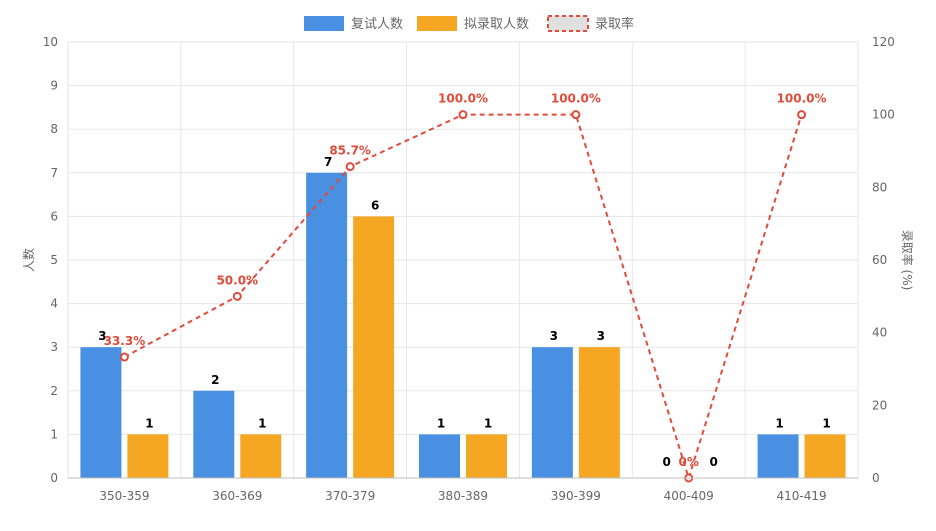 This screenshot has height=531, width=936. I want to click on y-tick-label: 4, so click(54, 304).